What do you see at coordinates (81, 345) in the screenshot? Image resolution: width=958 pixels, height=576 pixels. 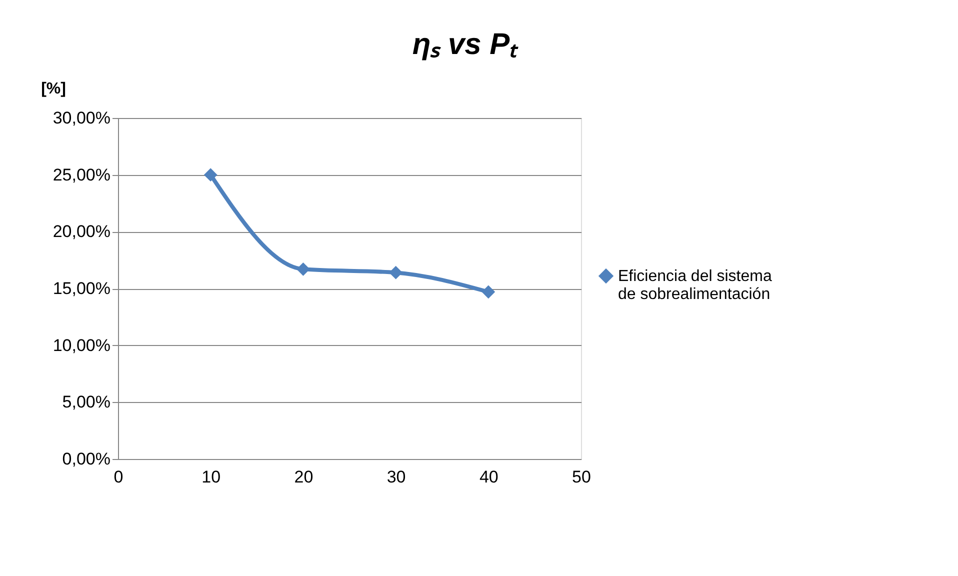 I see `y-tick-label: 10,00%` at bounding box center [81, 345].